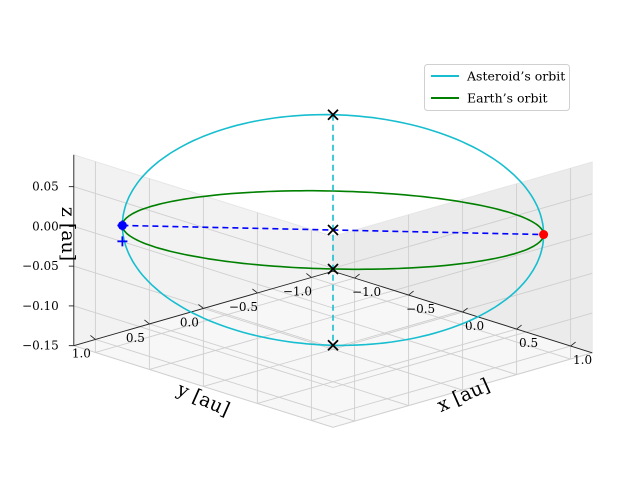  Describe the element at coordinates (40, 306) in the screenshot. I see `z-tick-label: −0.10` at that location.